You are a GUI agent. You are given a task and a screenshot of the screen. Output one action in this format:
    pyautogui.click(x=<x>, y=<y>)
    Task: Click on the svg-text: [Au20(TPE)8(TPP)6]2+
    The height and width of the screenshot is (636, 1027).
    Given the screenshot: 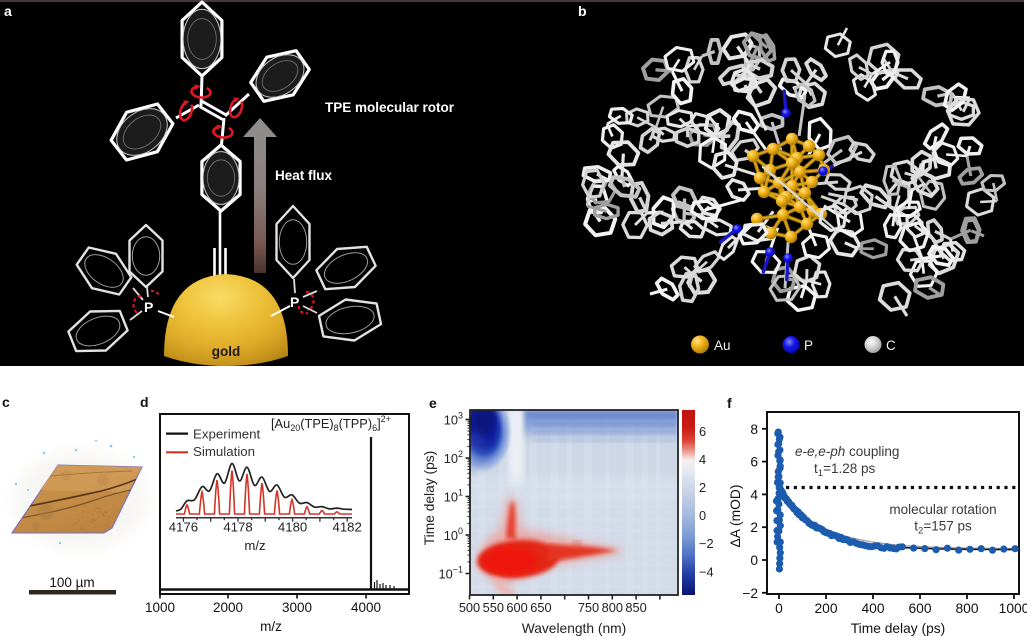 What is the action you would take?
    pyautogui.click(x=331, y=423)
    